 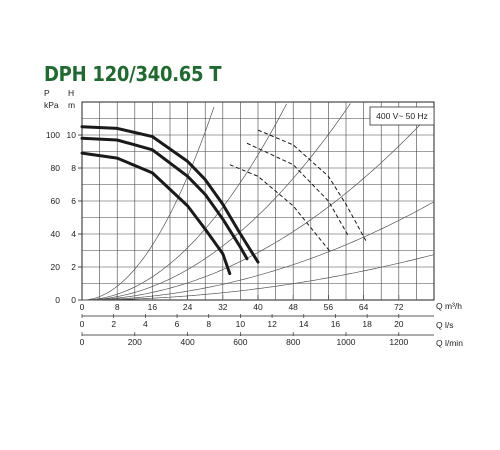 What do you see at coordinates (449, 343) in the screenshot?
I see `x-axis-unit: Q l/min` at bounding box center [449, 343].